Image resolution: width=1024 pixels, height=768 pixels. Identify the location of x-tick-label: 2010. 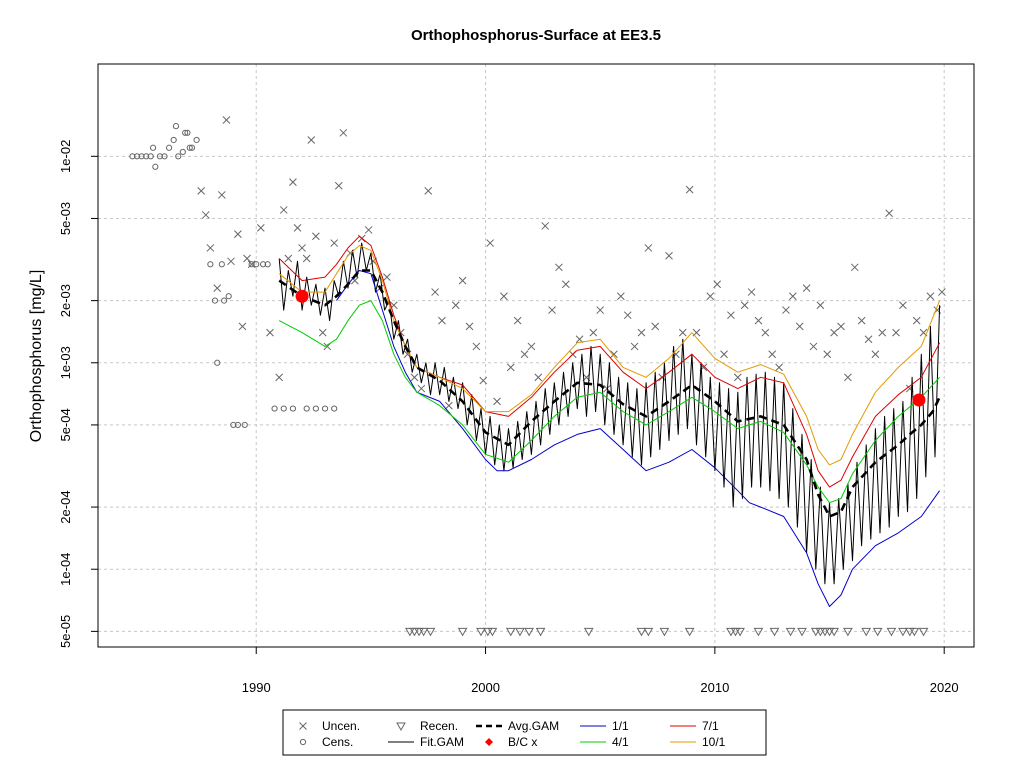
(714, 687).